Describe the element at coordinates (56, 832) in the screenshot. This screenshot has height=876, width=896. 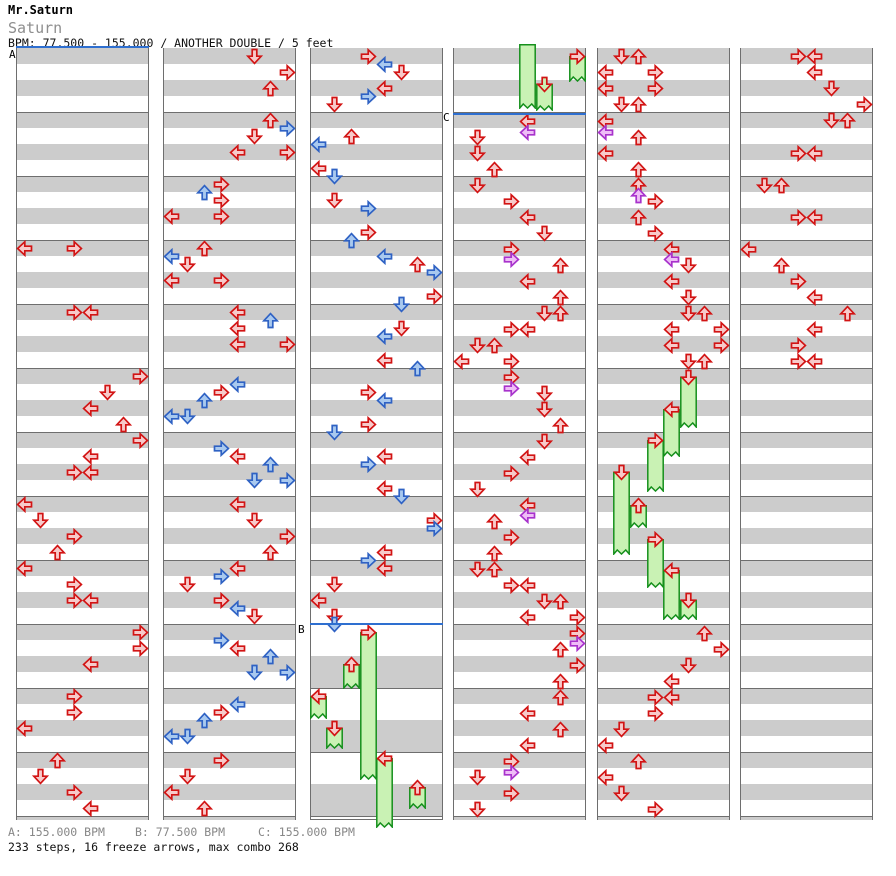
I see `marker-a-bpm-text: A: 155.000 BPM` at that location.